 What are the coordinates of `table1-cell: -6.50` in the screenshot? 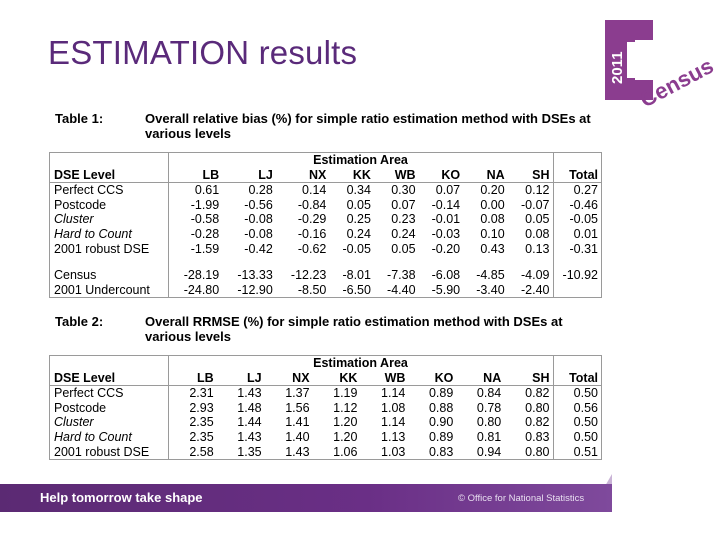 It's located at (356, 289).